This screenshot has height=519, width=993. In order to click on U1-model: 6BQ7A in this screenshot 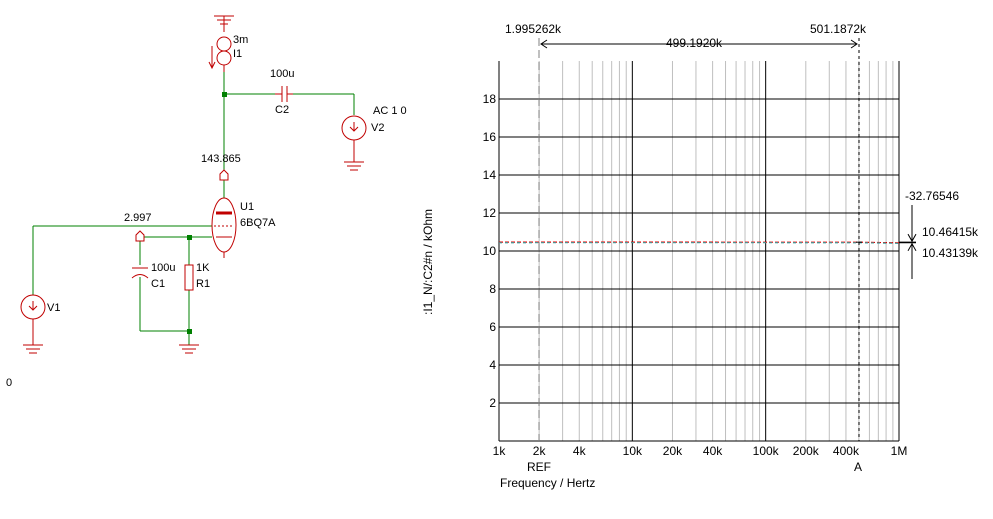, I will do `click(258, 223)`.